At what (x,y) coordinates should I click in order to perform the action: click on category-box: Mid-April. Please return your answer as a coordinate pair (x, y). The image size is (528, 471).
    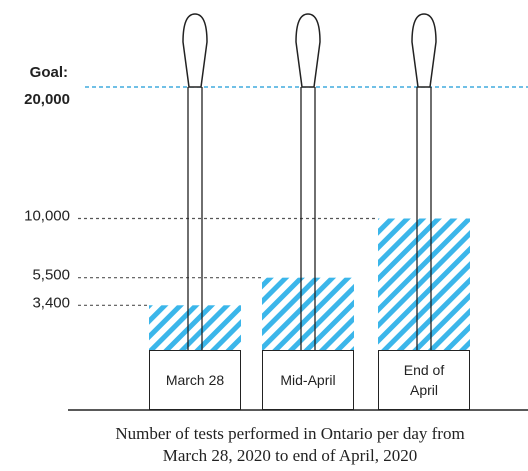
    Looking at the image, I should click on (308, 380).